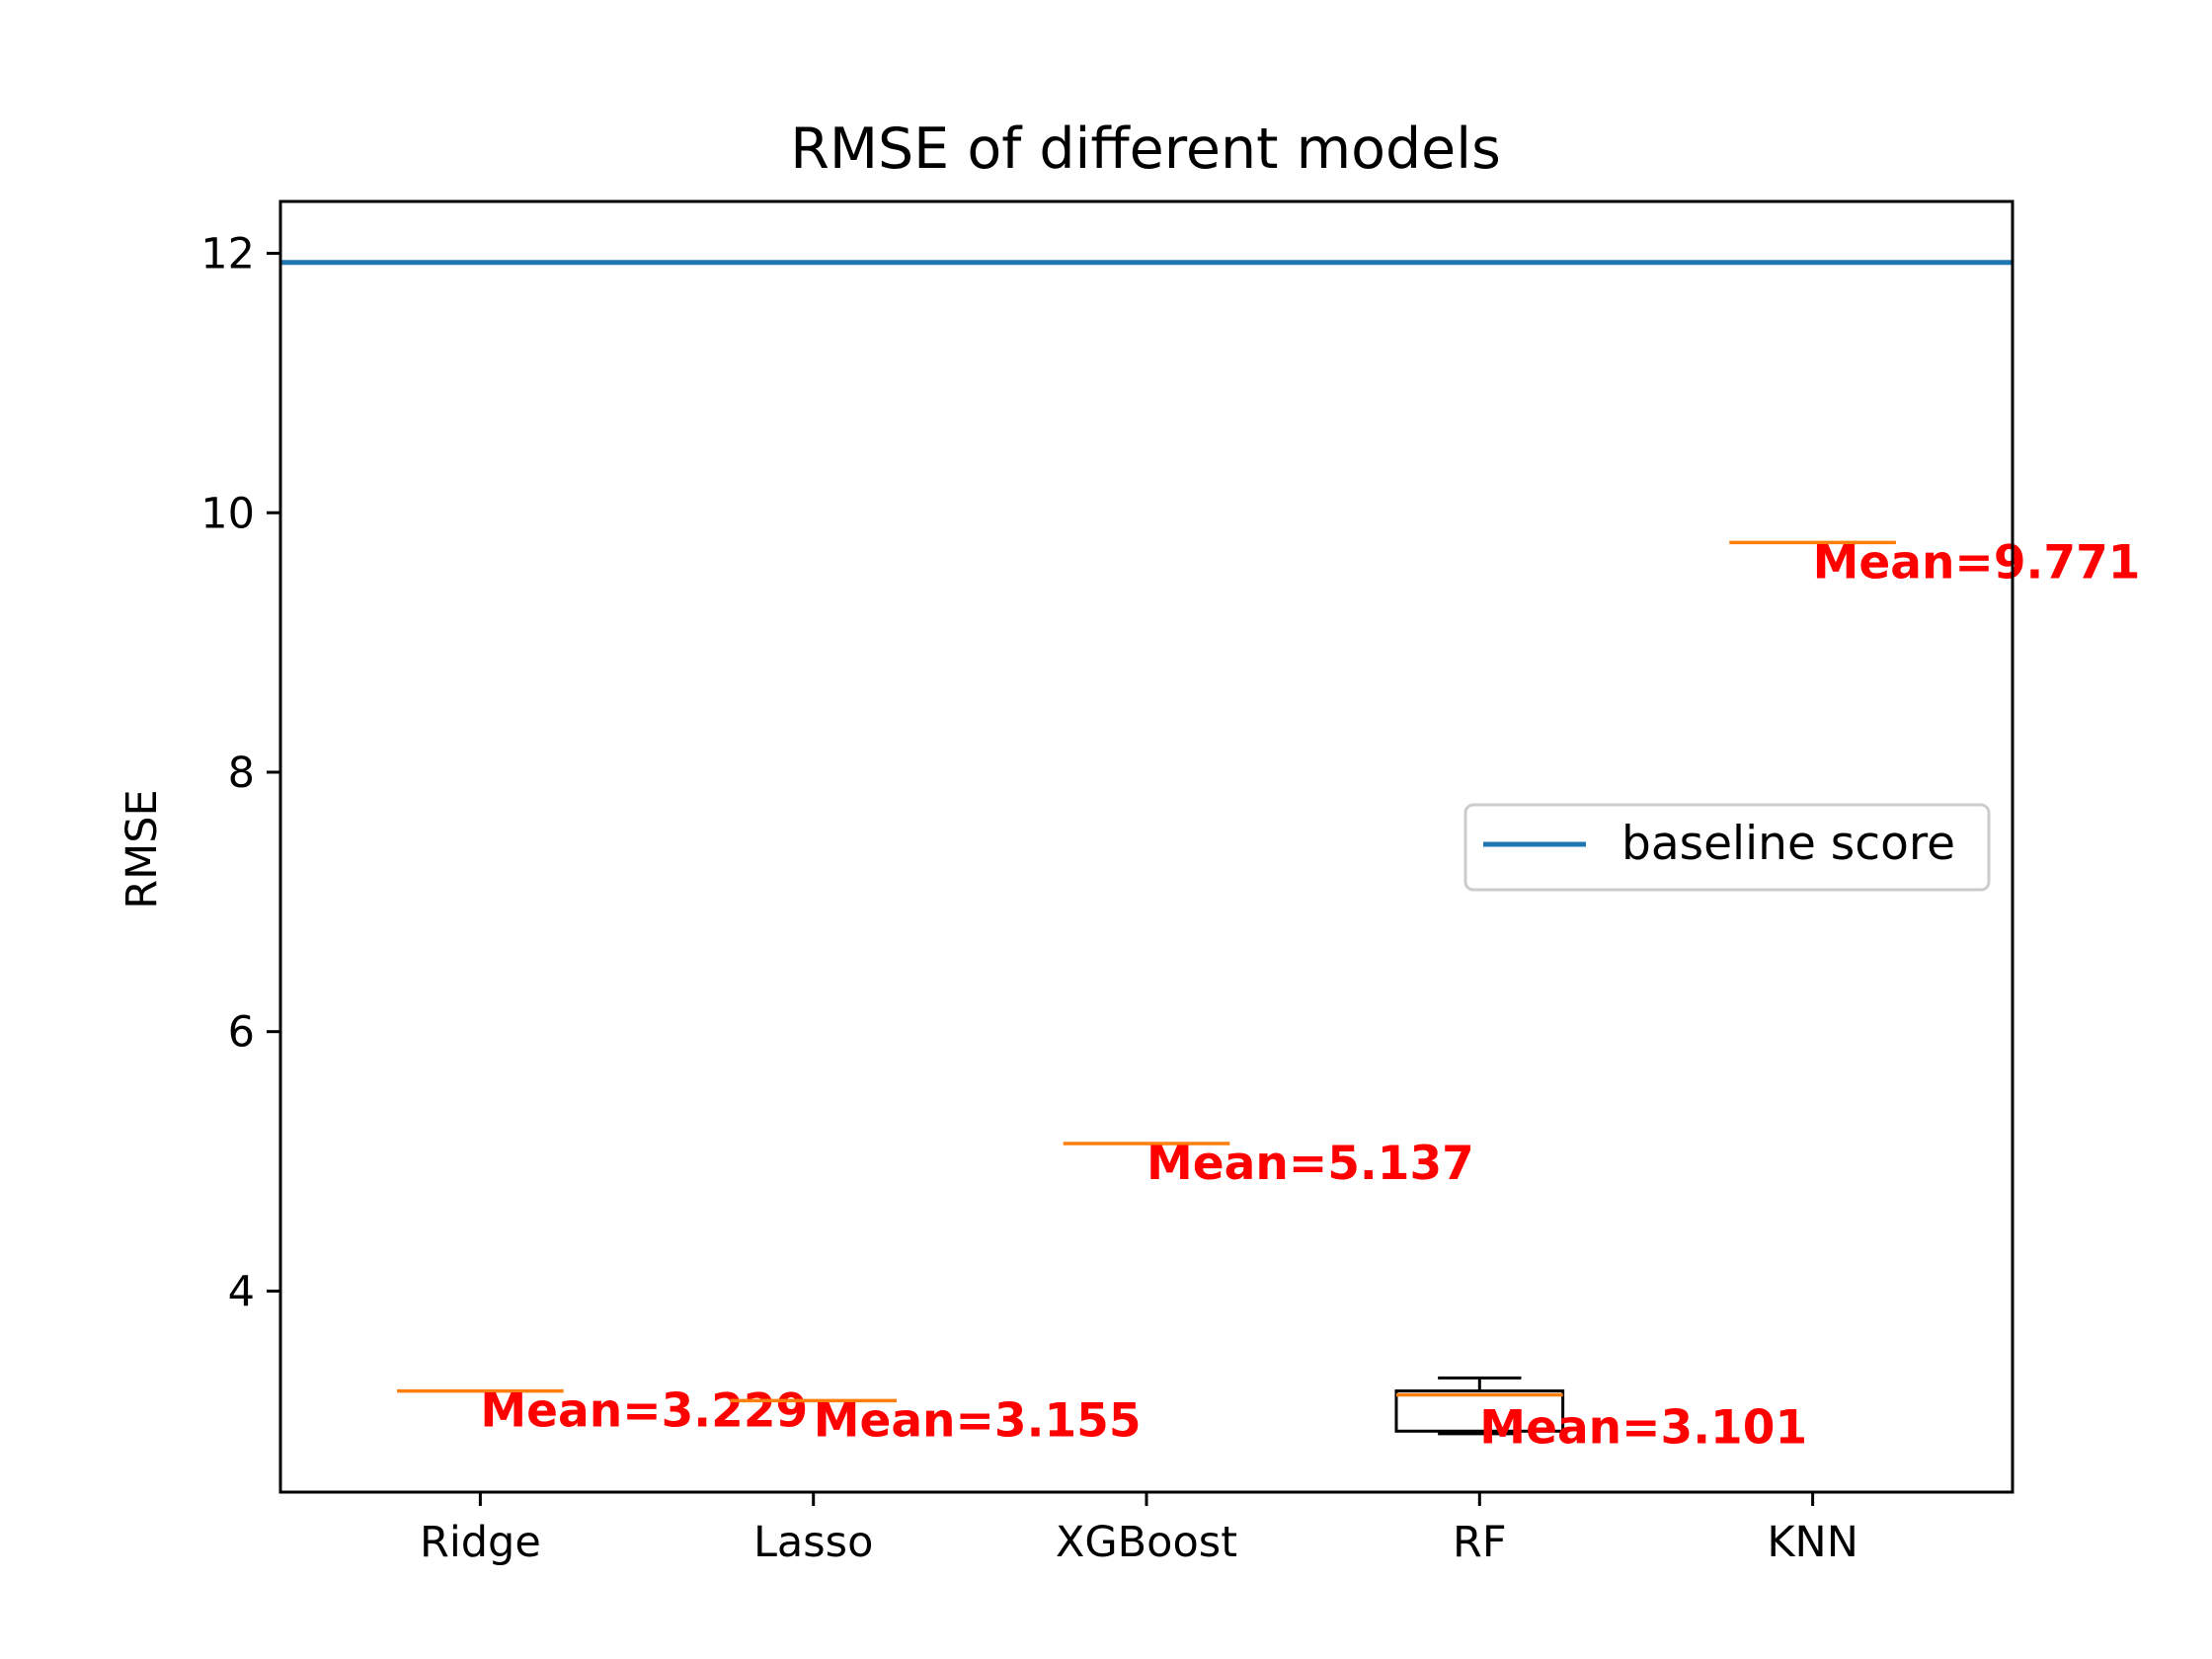 Image resolution: width=2212 pixels, height=1659 pixels. Describe the element at coordinates (228, 513) in the screenshot. I see `y-tick-label: 10` at that location.